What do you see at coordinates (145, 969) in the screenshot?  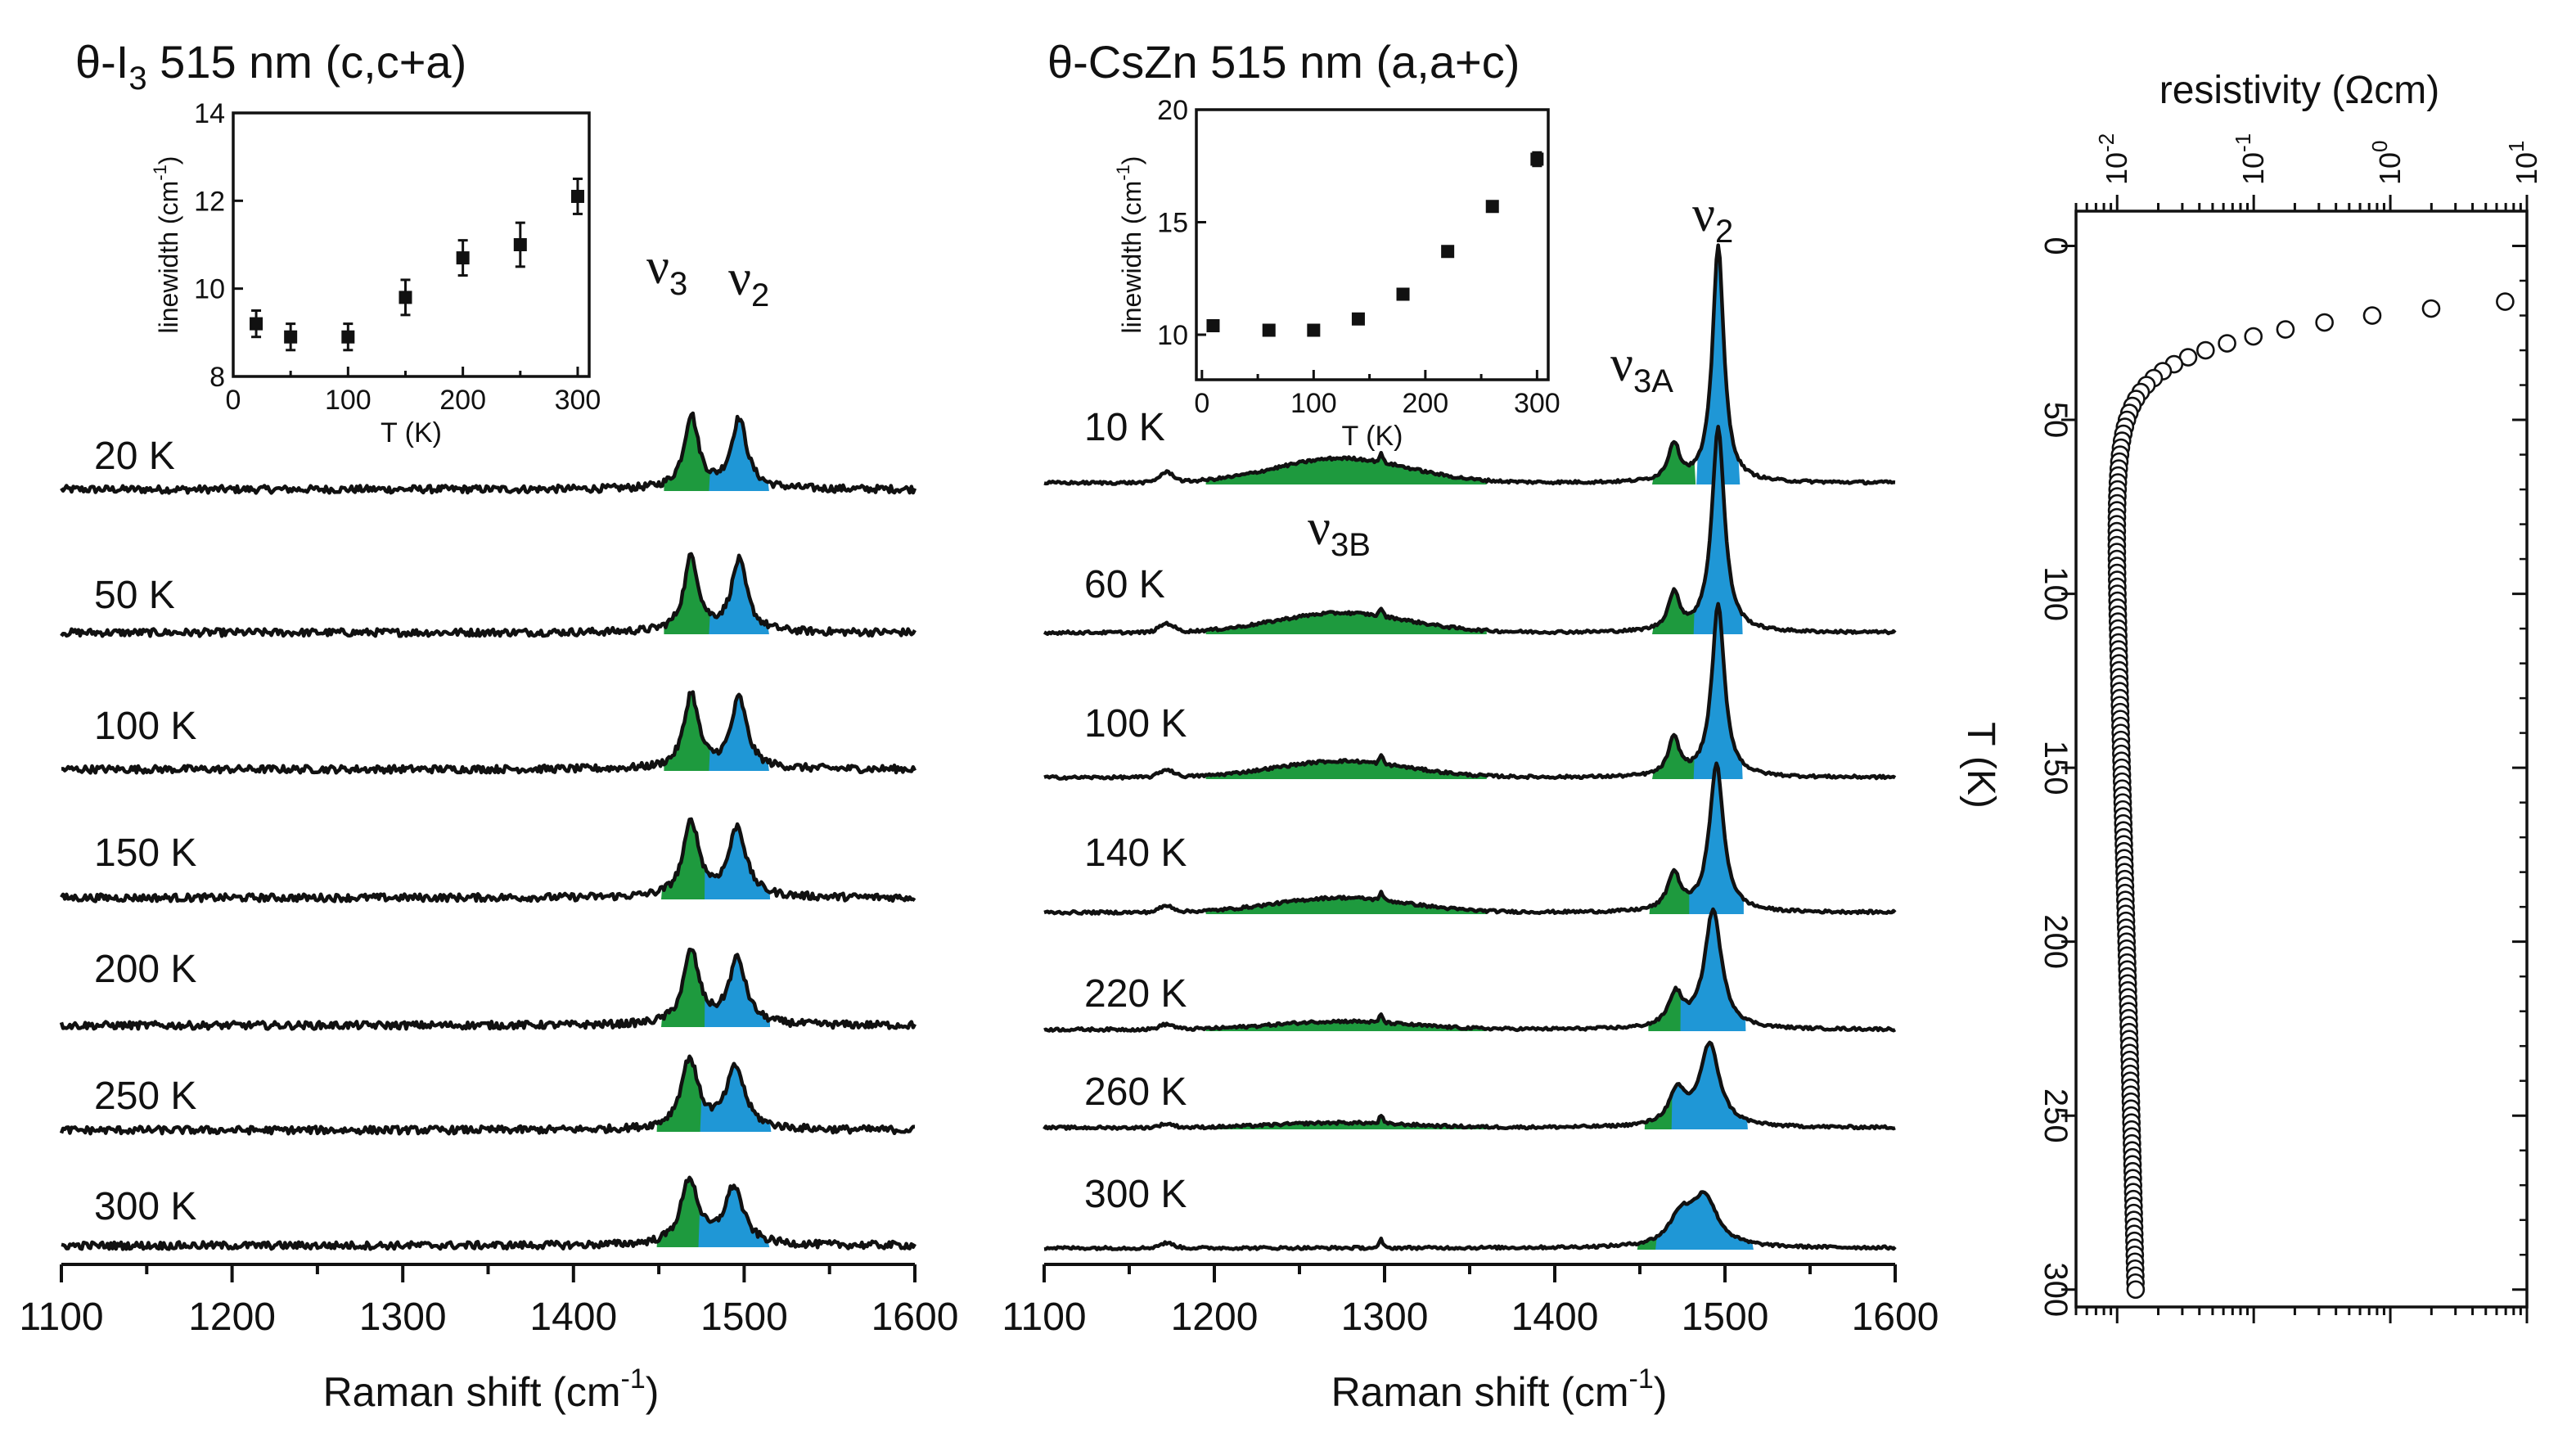 I see `temperature-label: 200 K` at bounding box center [145, 969].